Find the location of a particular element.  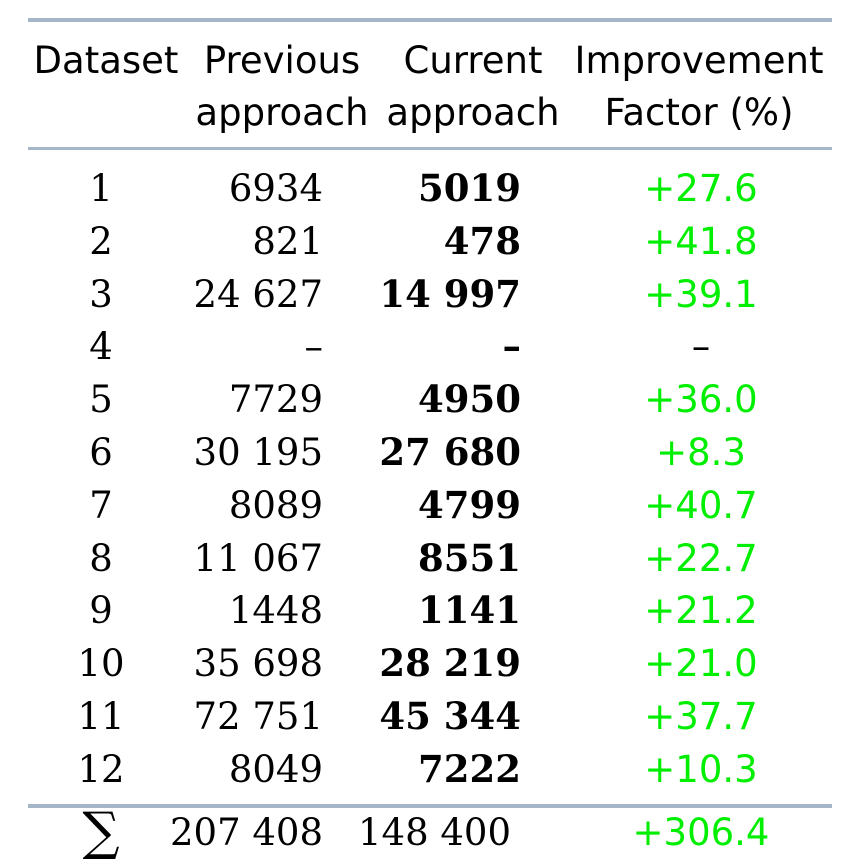

total-sum-symbol: ∑ is located at coordinates (101, 832).